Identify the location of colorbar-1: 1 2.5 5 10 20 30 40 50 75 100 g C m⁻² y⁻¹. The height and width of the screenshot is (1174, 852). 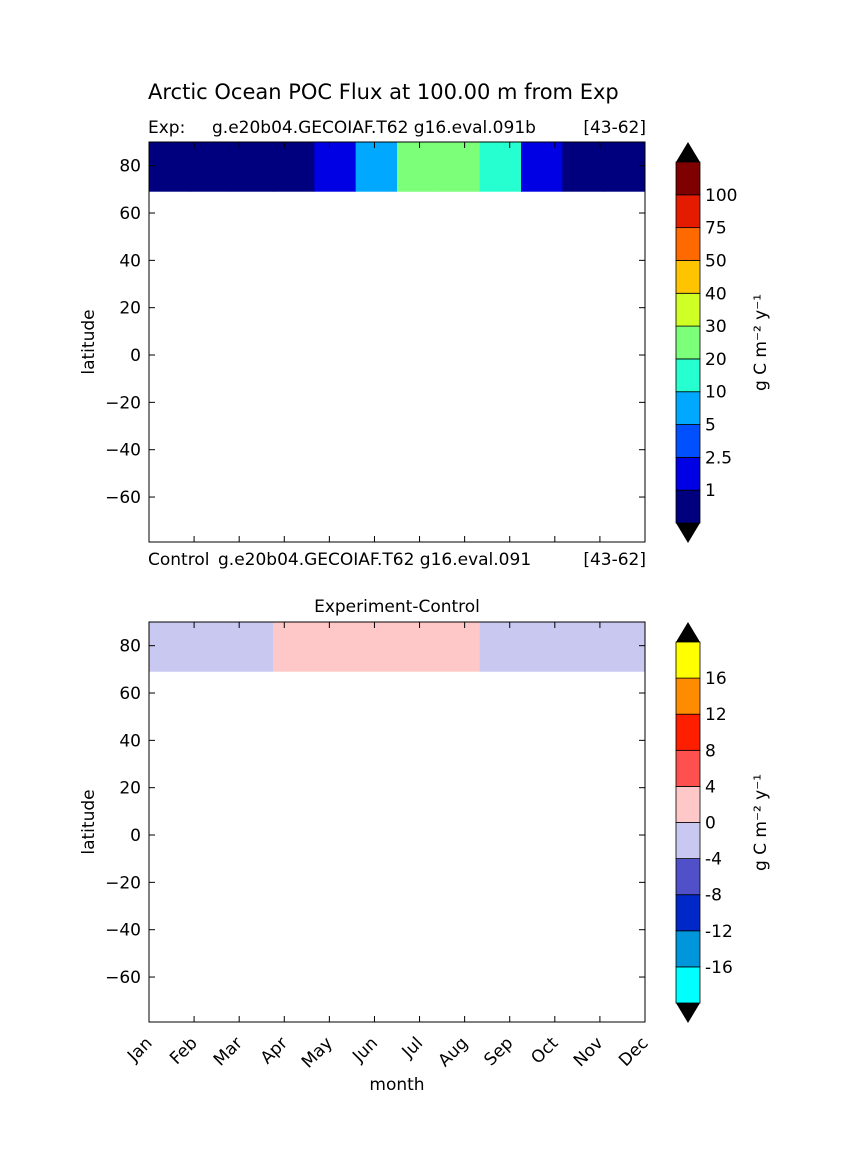
(723, 342).